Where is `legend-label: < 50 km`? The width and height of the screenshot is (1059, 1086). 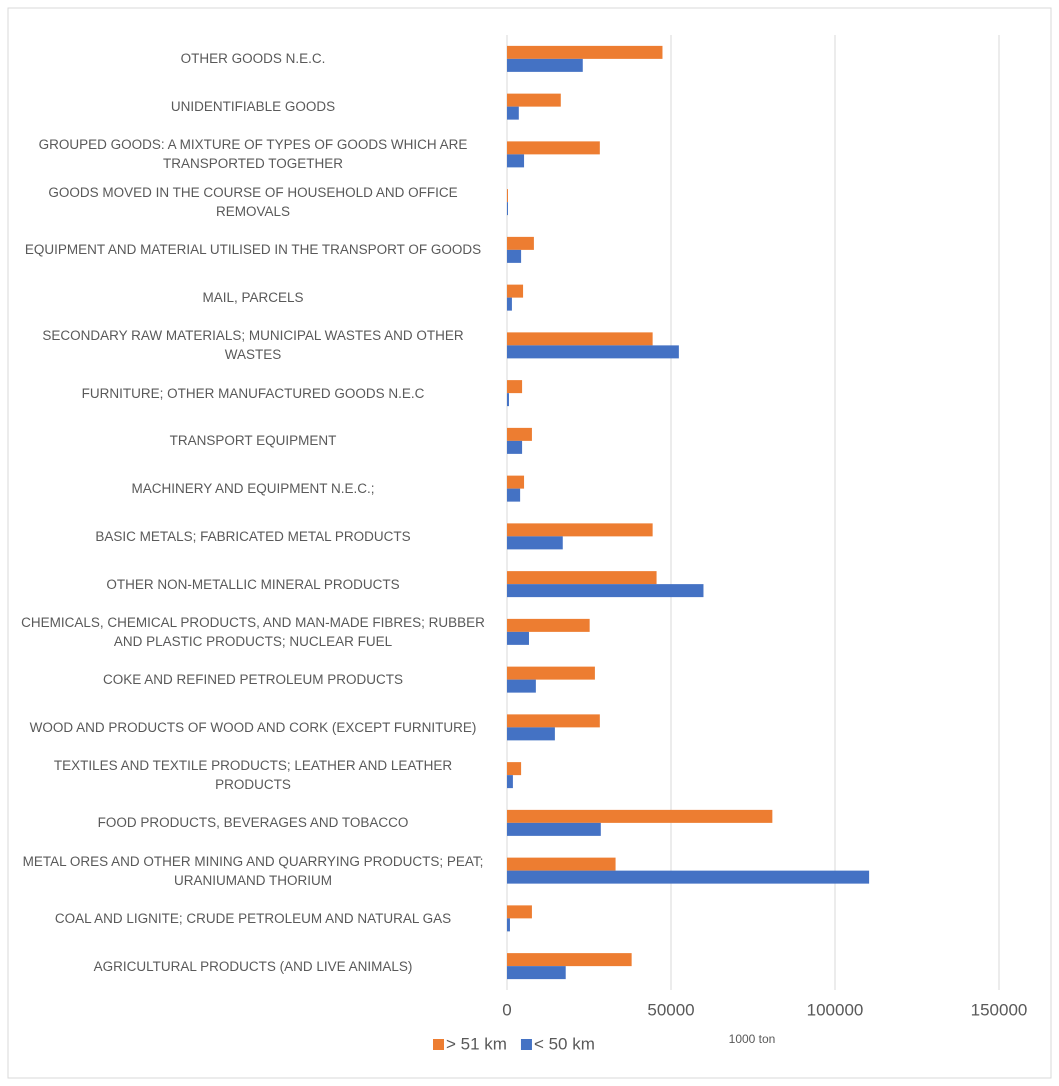
legend-label: < 50 km is located at coordinates (564, 1043).